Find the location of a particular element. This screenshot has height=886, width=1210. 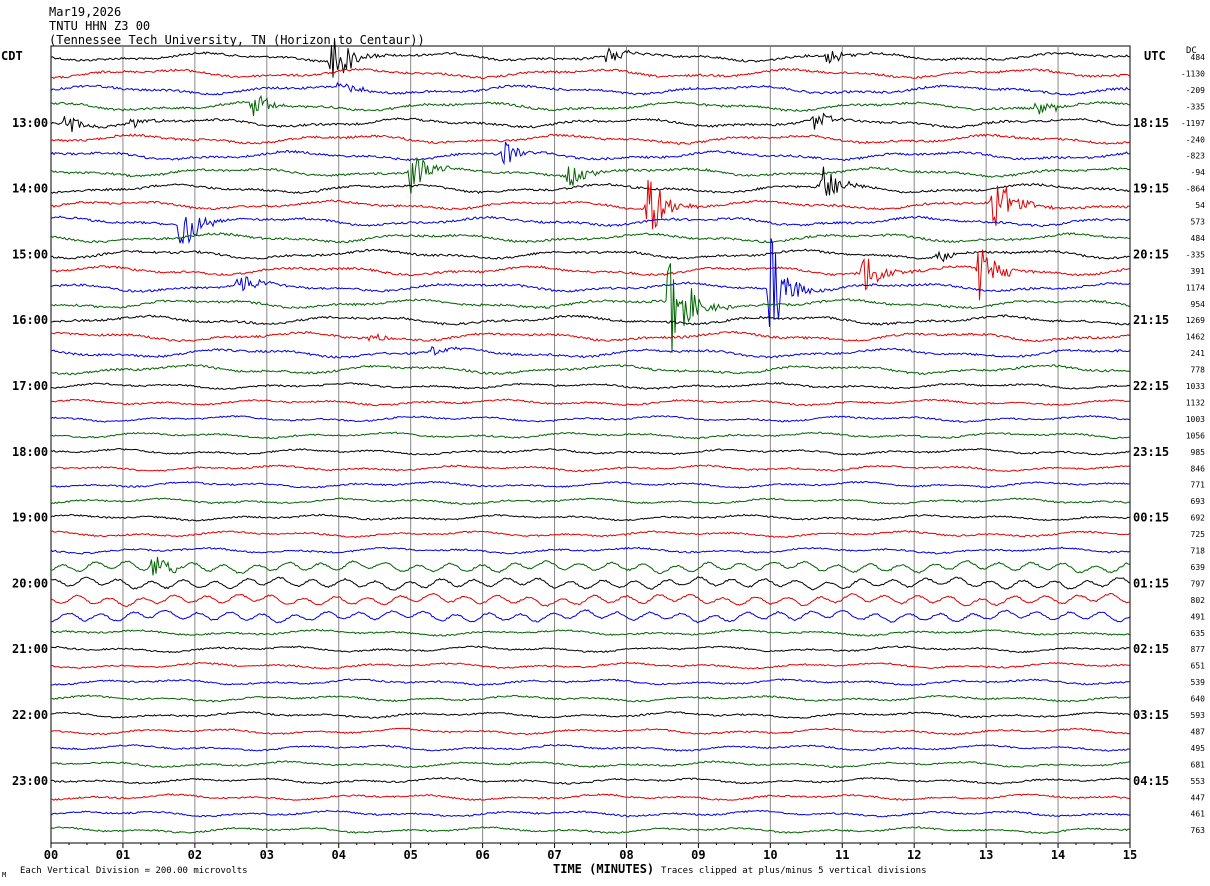

right-time-label: 00:15 is located at coordinates (1151, 518).